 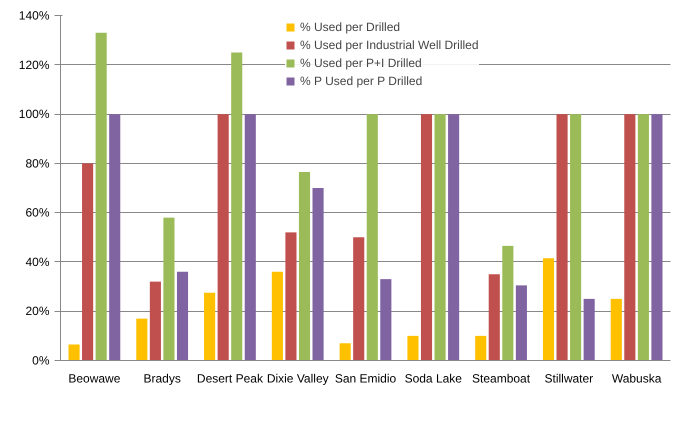 I want to click on legend-label: % P Used per P Drilled, so click(x=361, y=81).